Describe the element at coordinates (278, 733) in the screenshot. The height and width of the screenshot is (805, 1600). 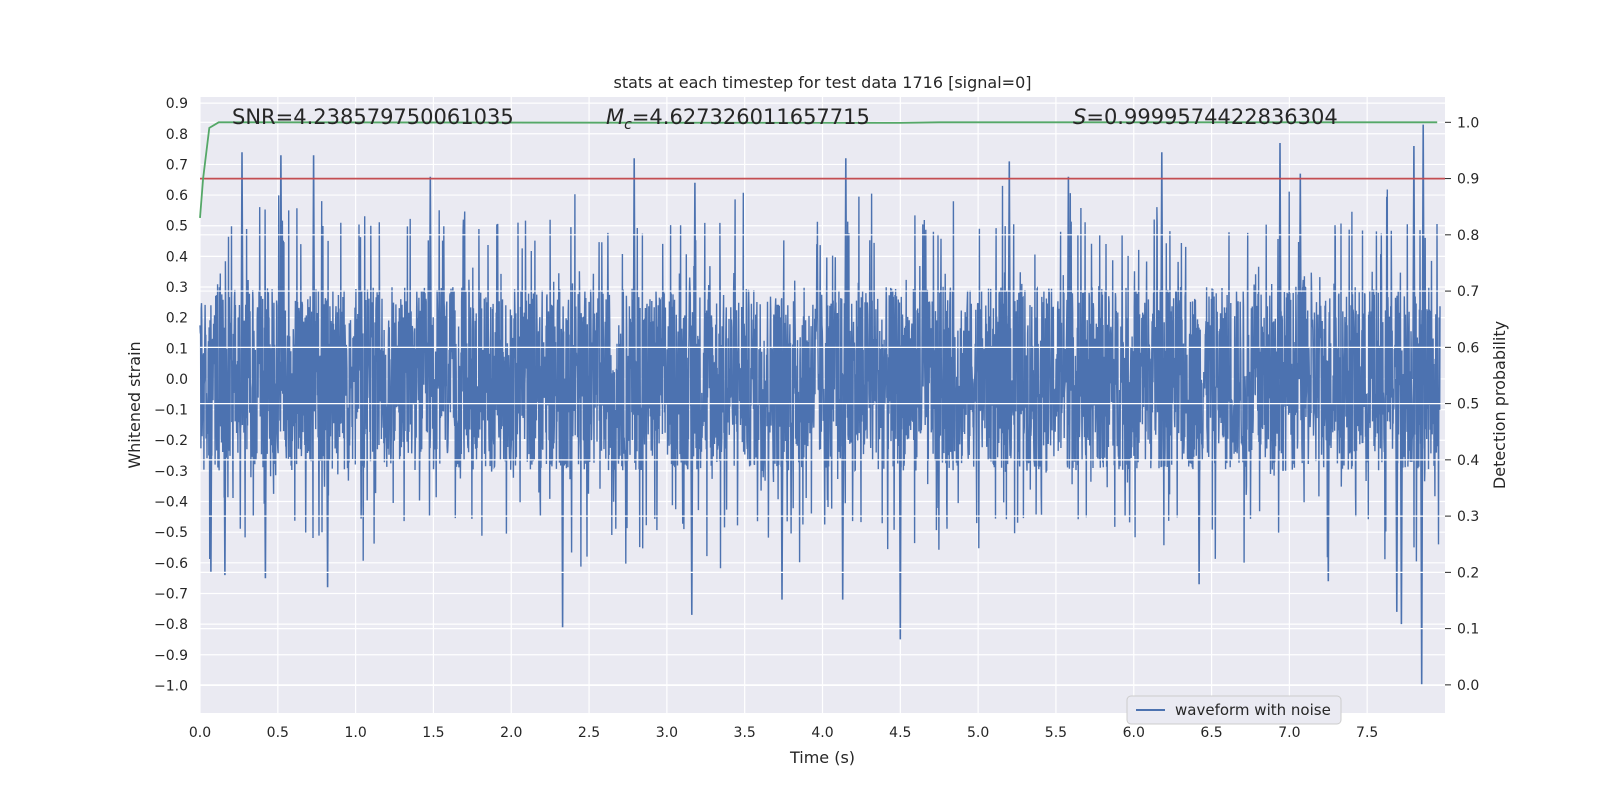
I see `x-tick-label: 0.5` at that location.